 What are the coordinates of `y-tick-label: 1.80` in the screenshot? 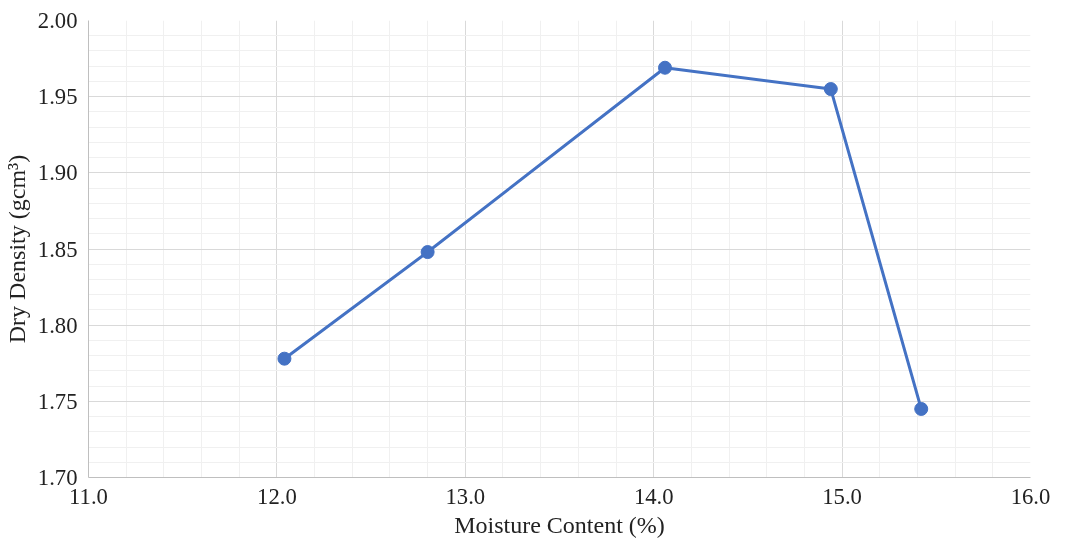 It's located at (57, 325).